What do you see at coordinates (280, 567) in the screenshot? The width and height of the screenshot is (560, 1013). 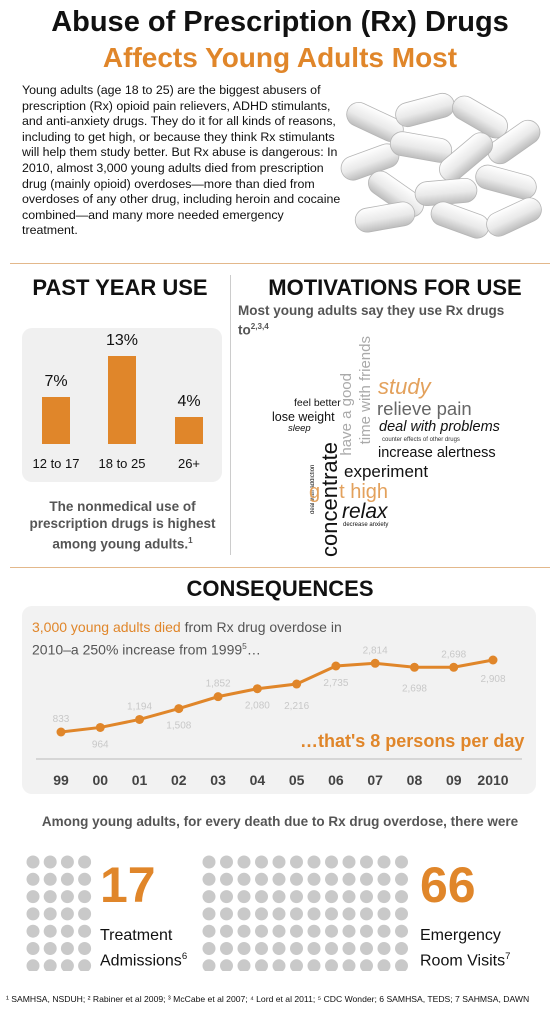 I see `divider-middle` at bounding box center [280, 567].